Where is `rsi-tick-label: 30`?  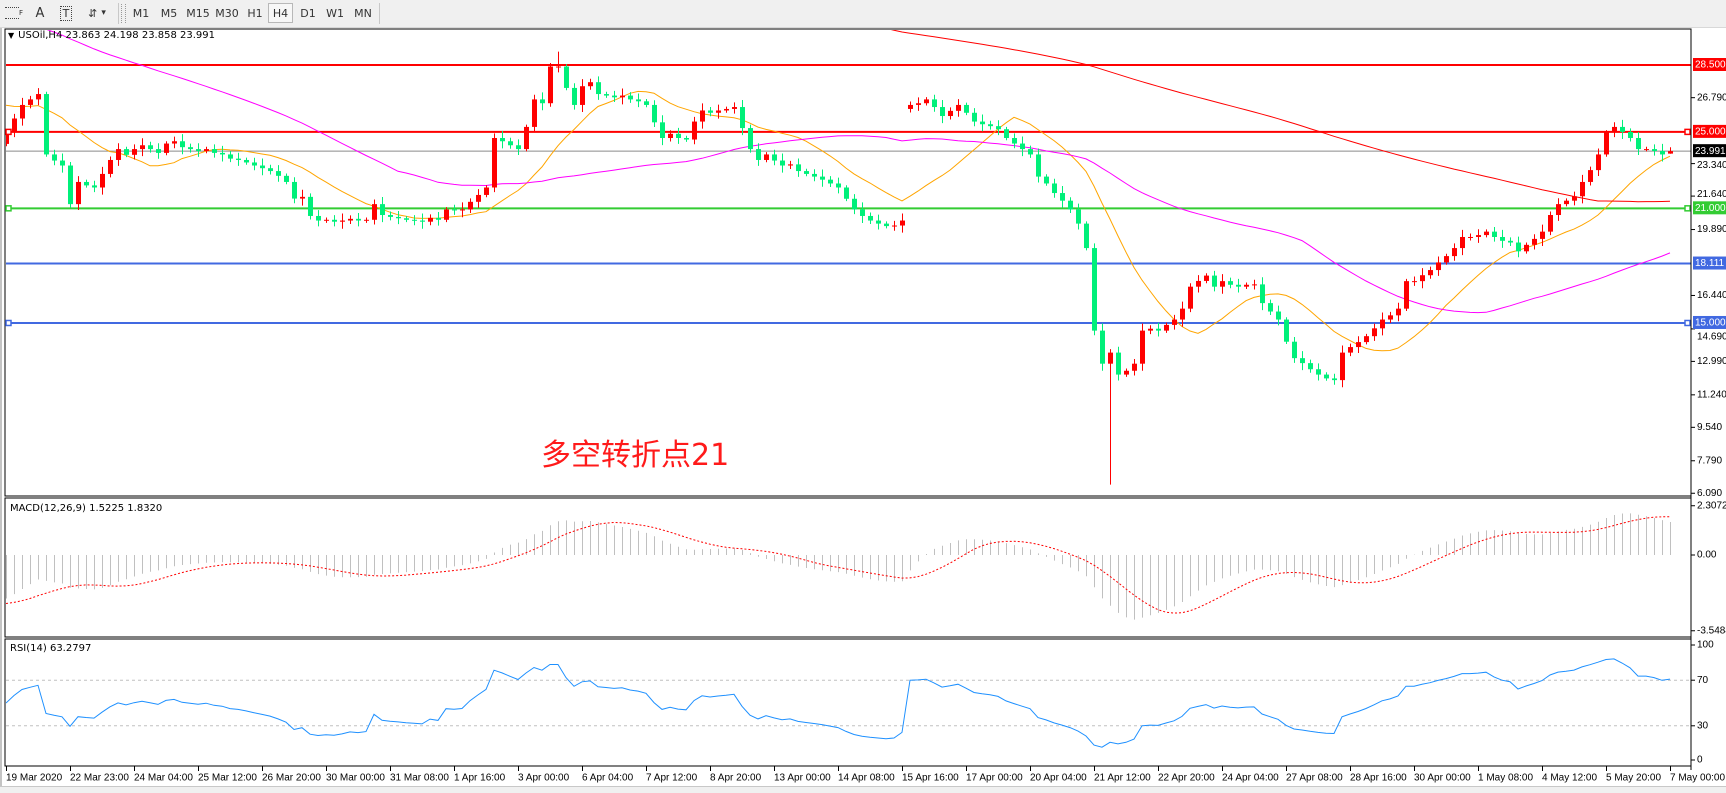
rsi-tick-label: 30 is located at coordinates (1703, 725).